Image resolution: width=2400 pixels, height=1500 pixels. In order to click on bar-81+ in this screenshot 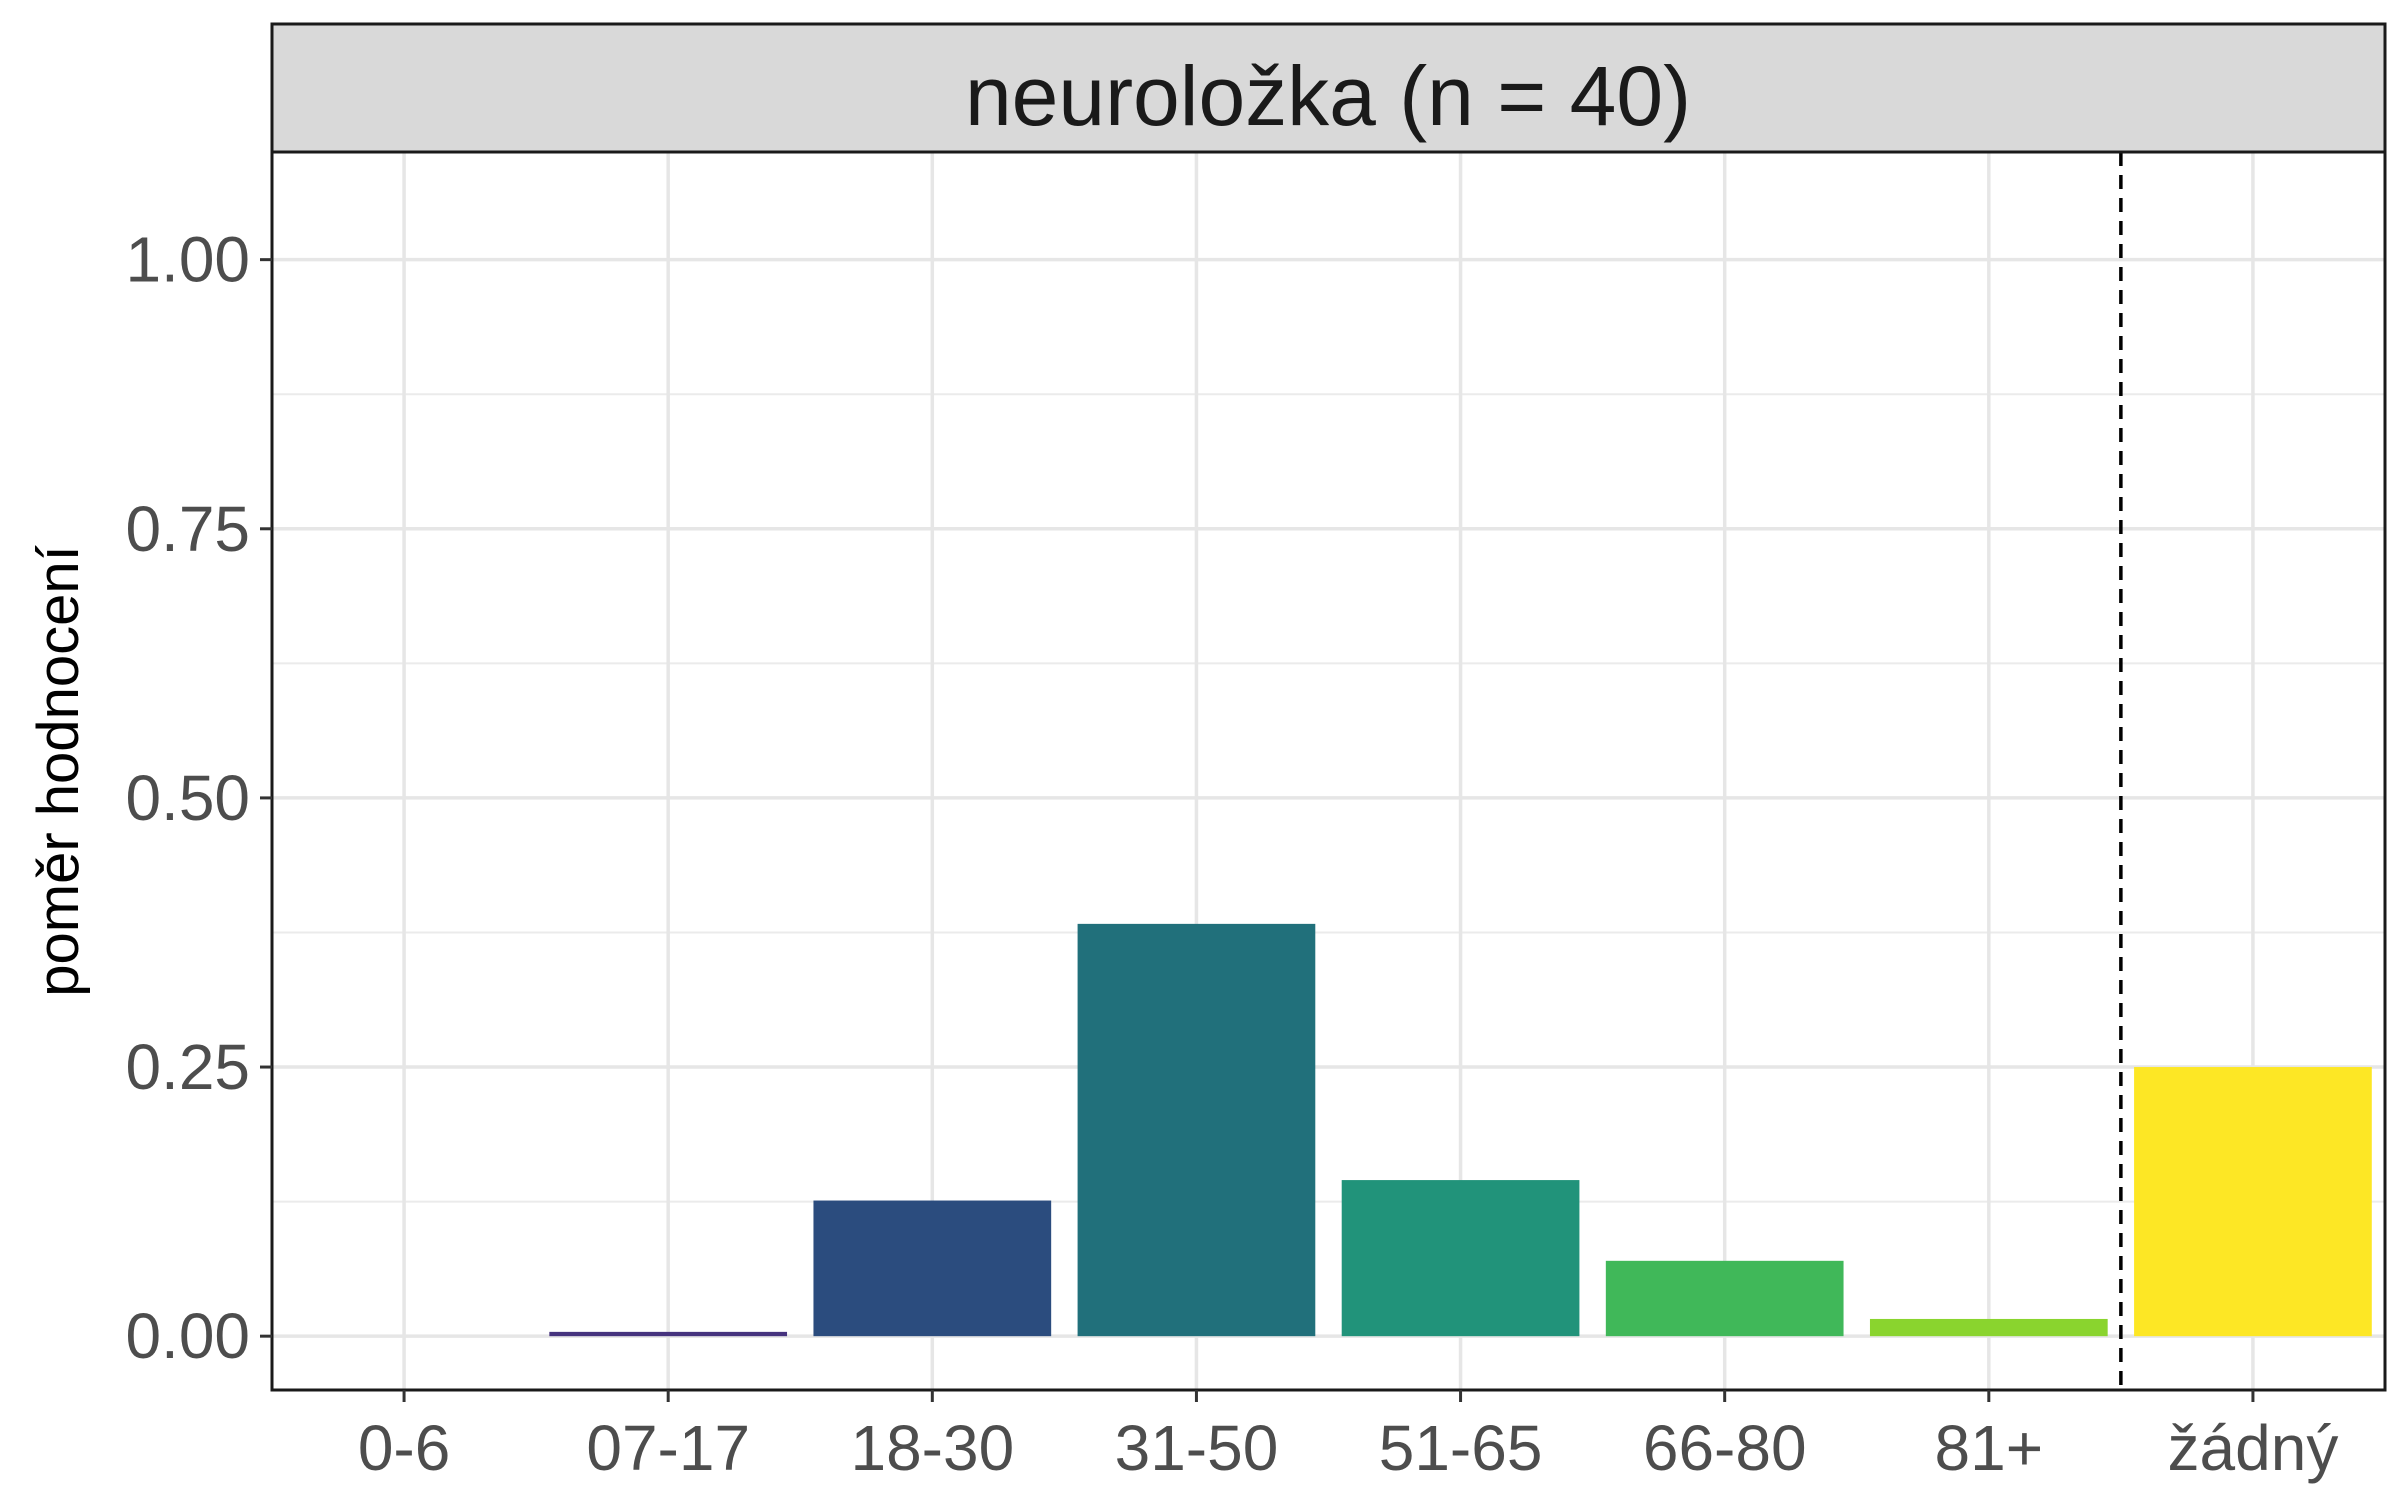, I will do `click(1988, 1327)`.